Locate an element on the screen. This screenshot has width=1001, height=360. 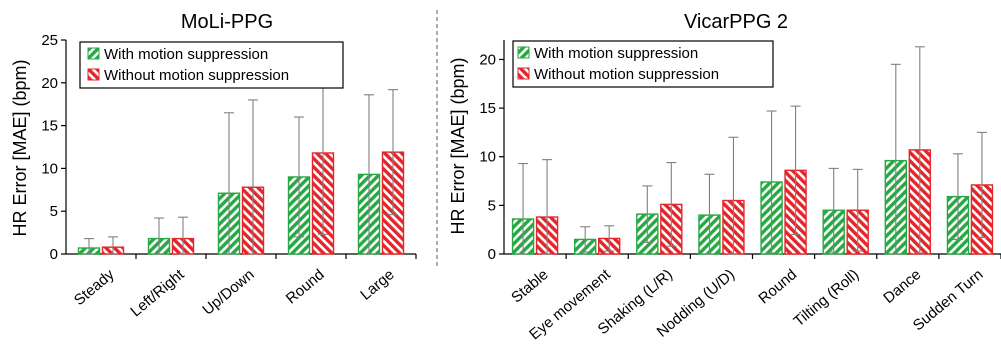
chart-title: VicarPPG 2 is located at coordinates (736, 22).